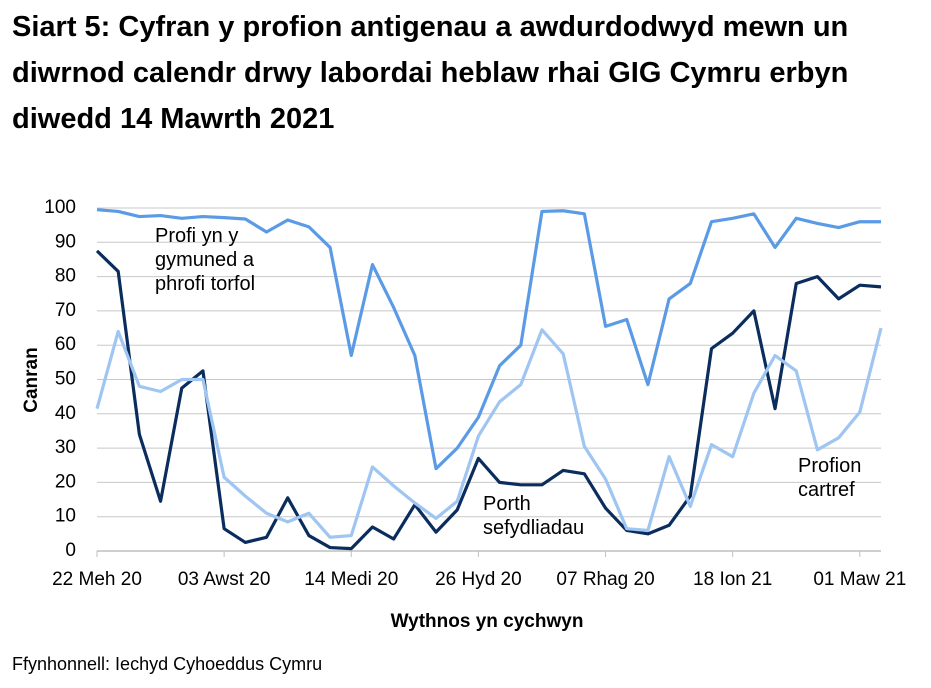 Image resolution: width=931 pixels, height=688 pixels. Describe the element at coordinates (859, 579) in the screenshot. I see `x-tick-label: 01 Maw 21` at that location.